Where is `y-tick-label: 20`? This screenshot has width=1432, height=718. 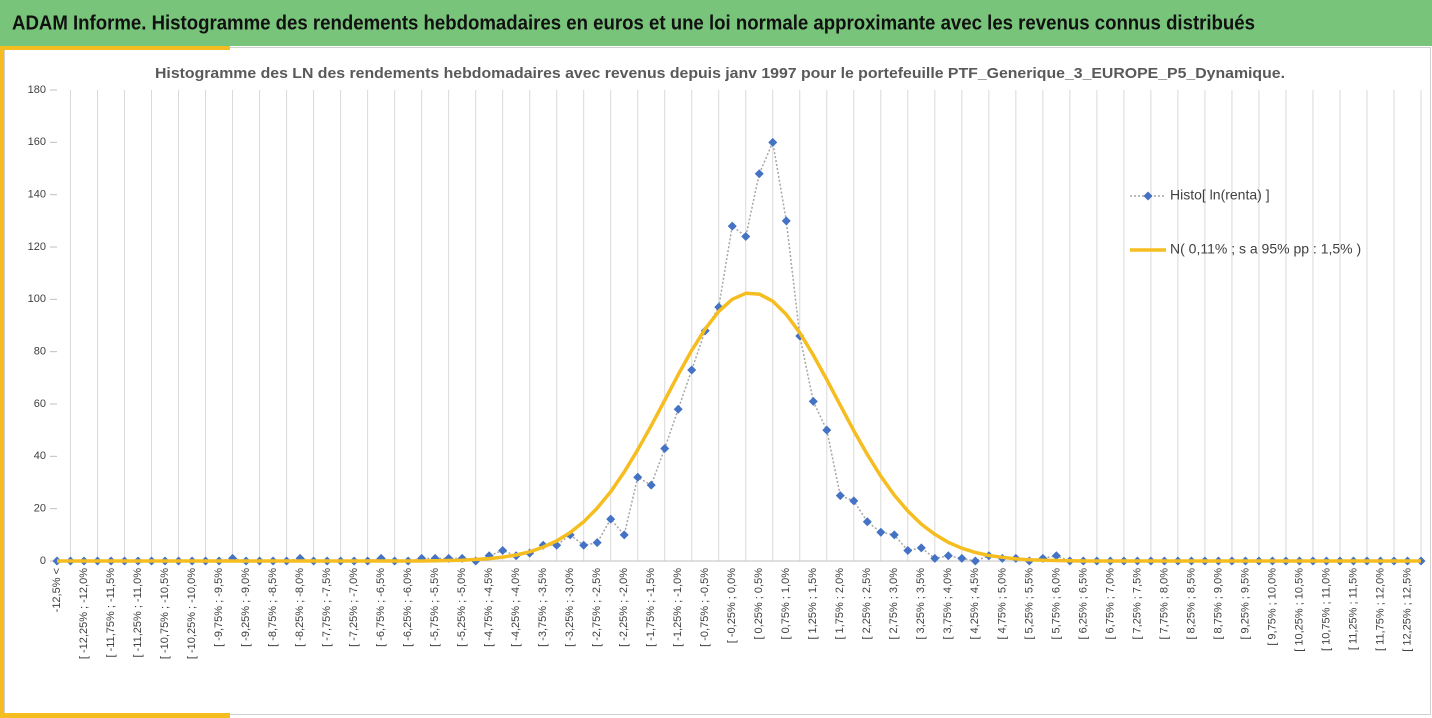 y-tick-label: 20 is located at coordinates (40, 509).